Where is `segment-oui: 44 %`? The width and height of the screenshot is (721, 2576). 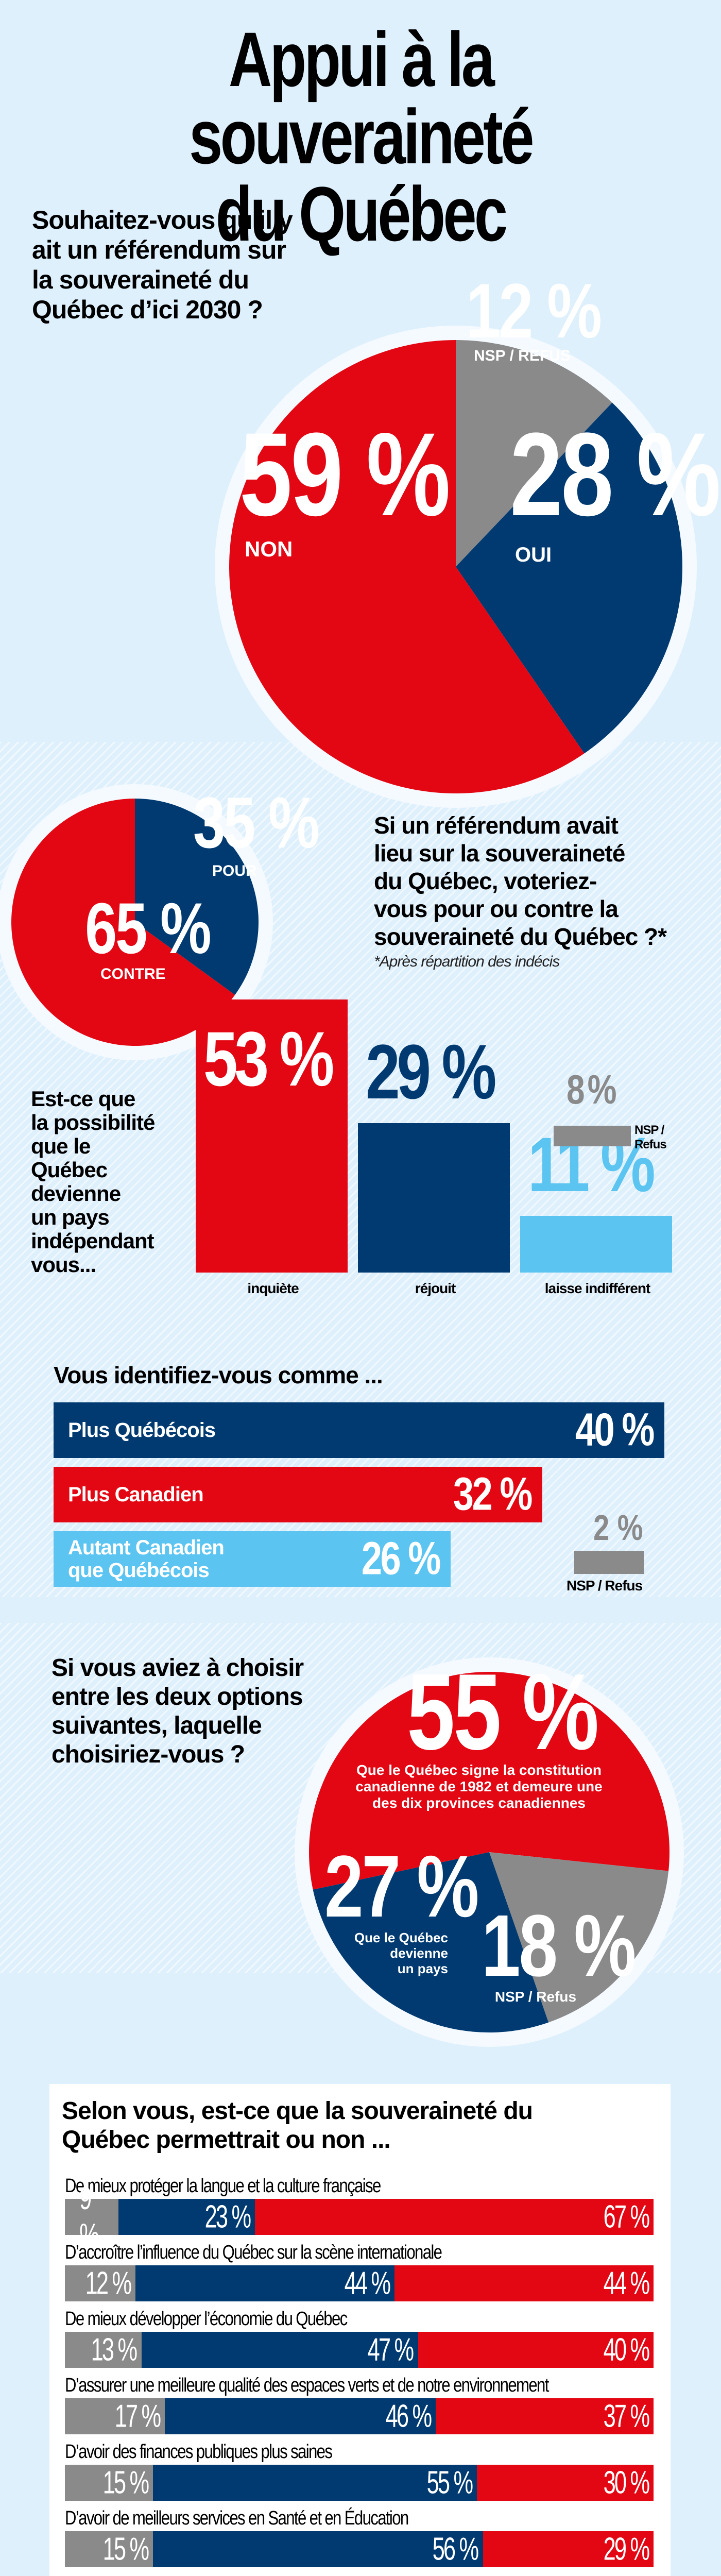
segment-oui: 44 % is located at coordinates (524, 2283).